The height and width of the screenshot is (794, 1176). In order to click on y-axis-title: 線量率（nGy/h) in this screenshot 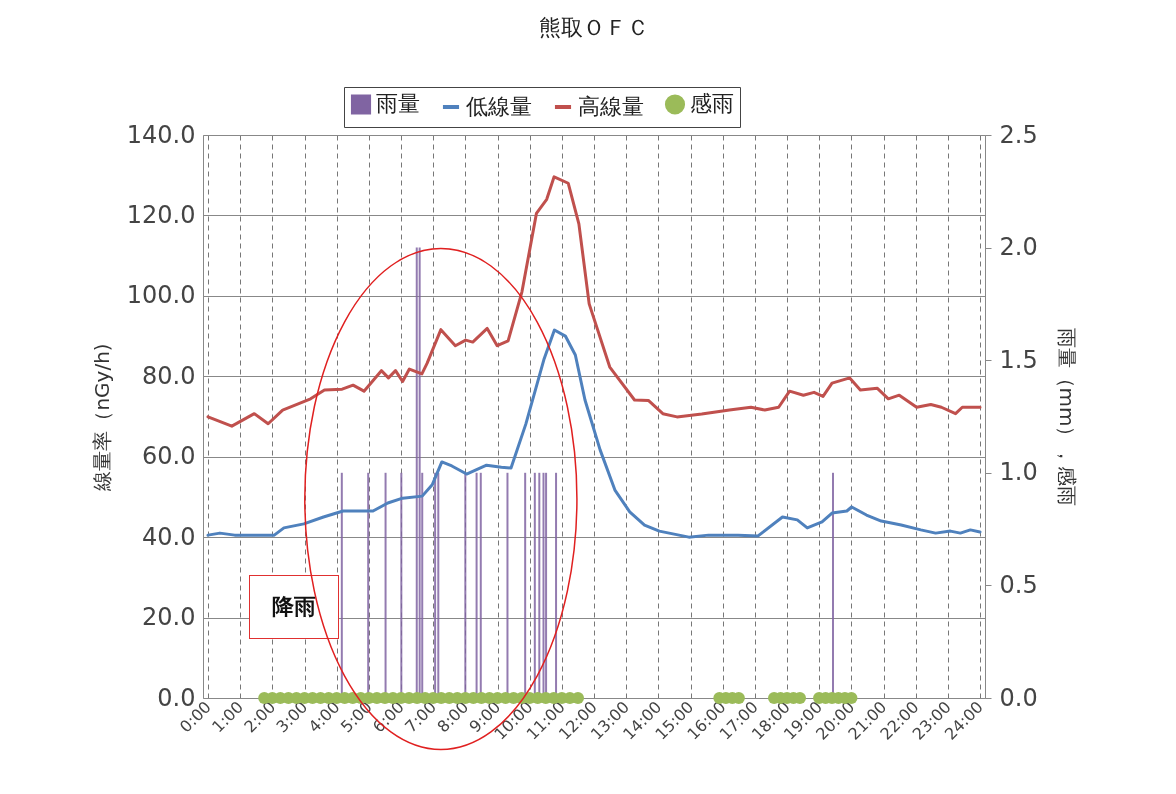, I will do `click(101, 417)`.